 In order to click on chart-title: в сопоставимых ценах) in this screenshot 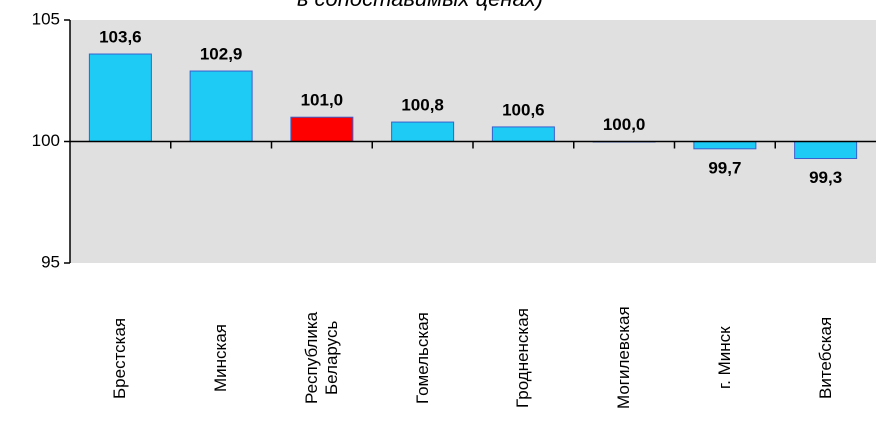, I will do `click(420, 5)`.